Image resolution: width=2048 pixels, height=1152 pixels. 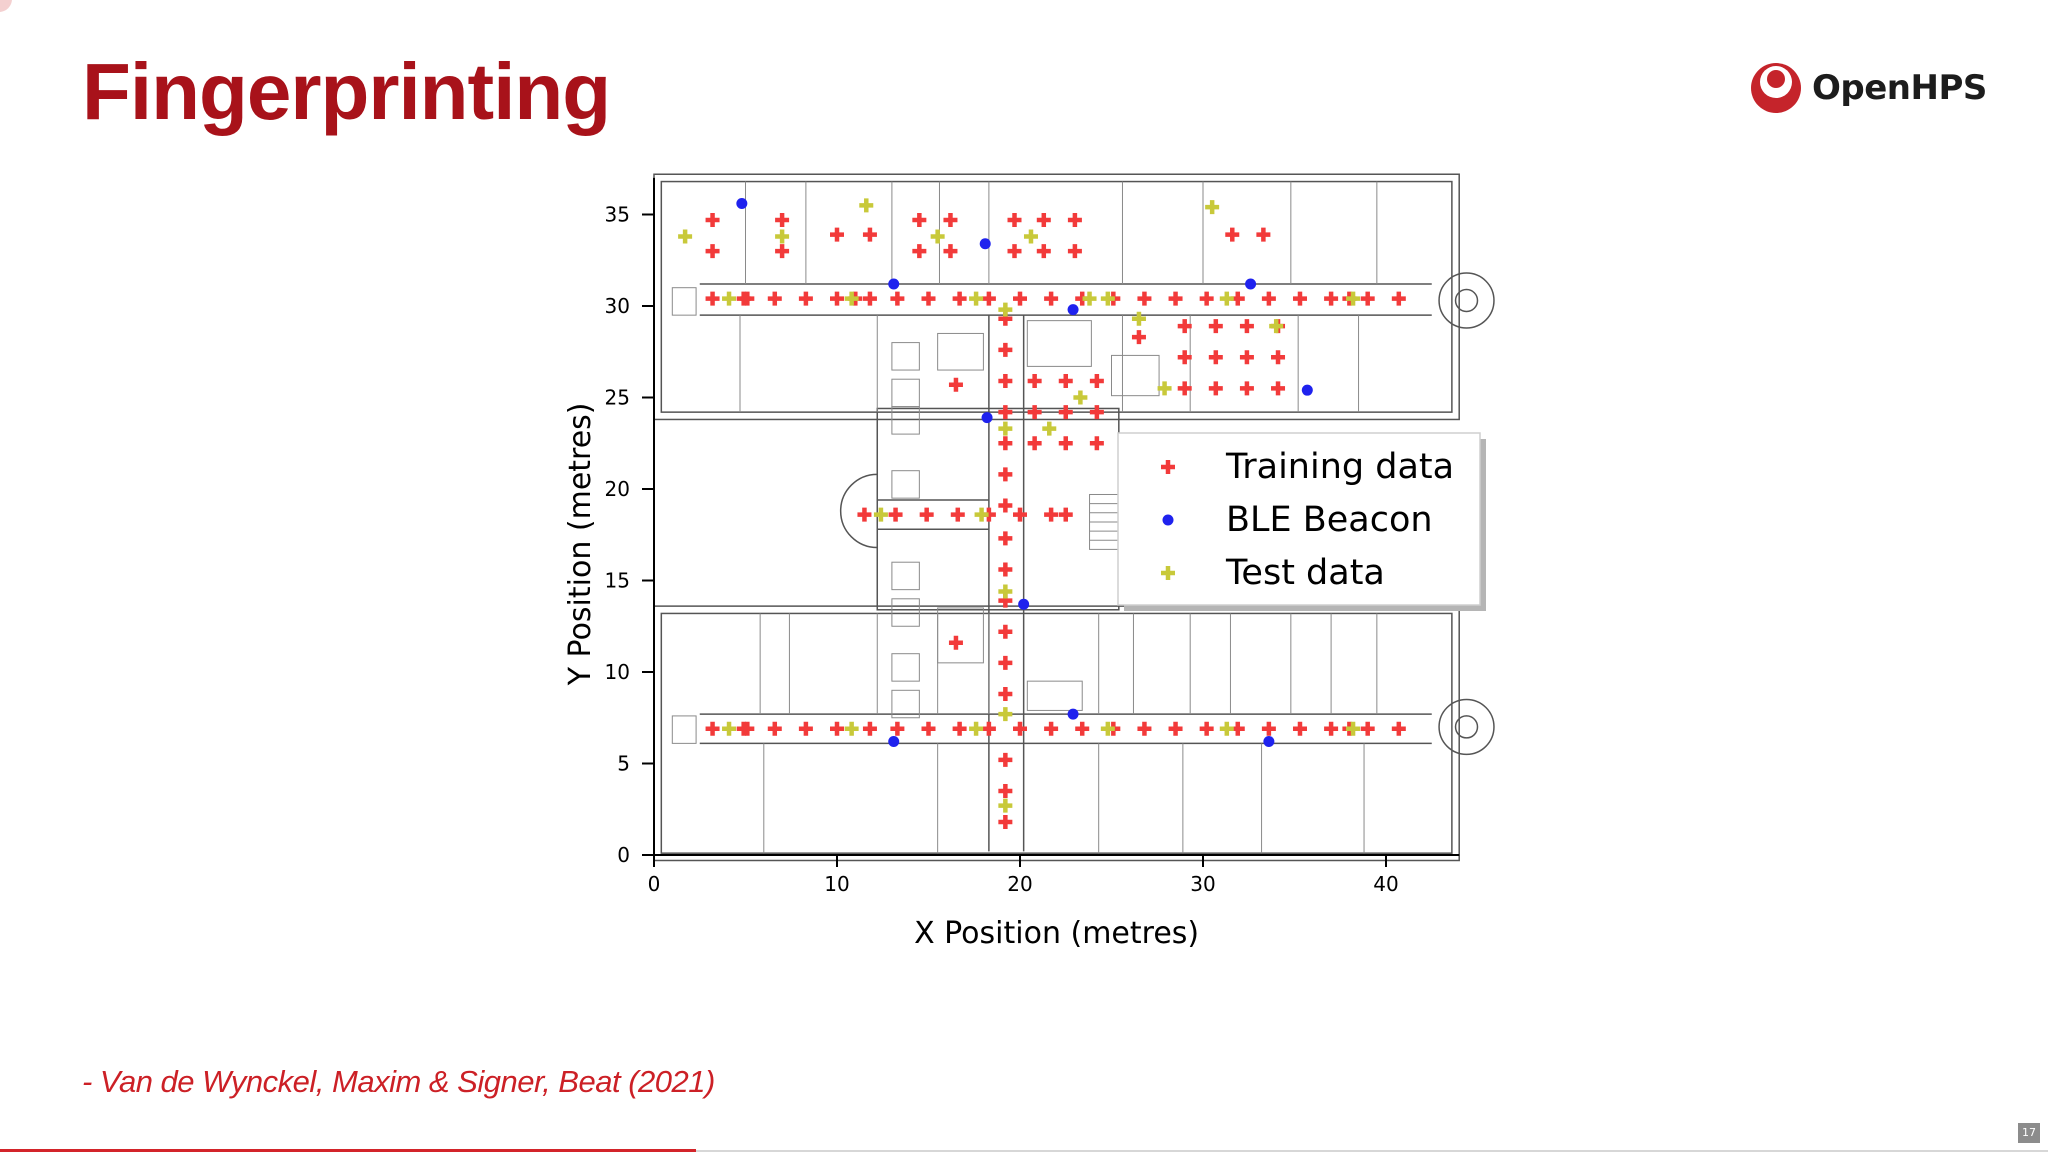 What do you see at coordinates (960, 351) in the screenshot?
I see `restroom` at bounding box center [960, 351].